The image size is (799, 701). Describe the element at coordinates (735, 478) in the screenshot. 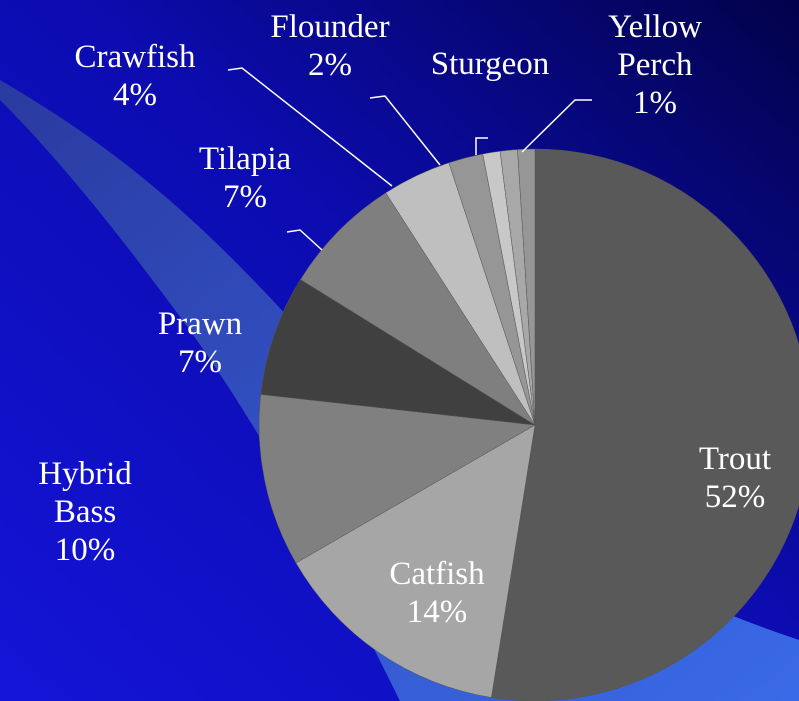

I see `slice-label: Trout 52%` at that location.